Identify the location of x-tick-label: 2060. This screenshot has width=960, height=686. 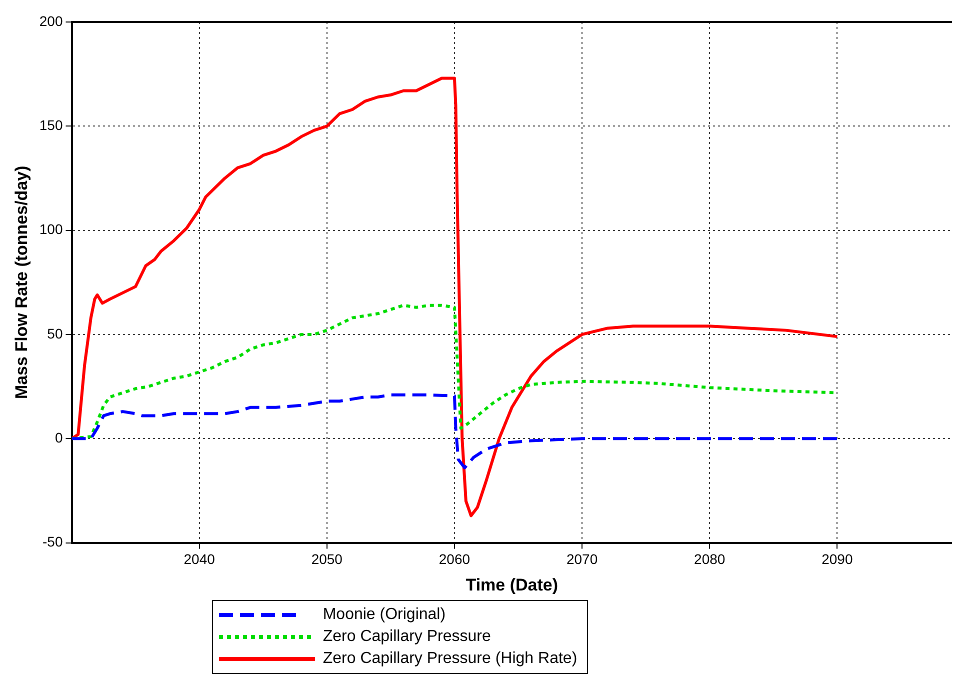
(454, 559).